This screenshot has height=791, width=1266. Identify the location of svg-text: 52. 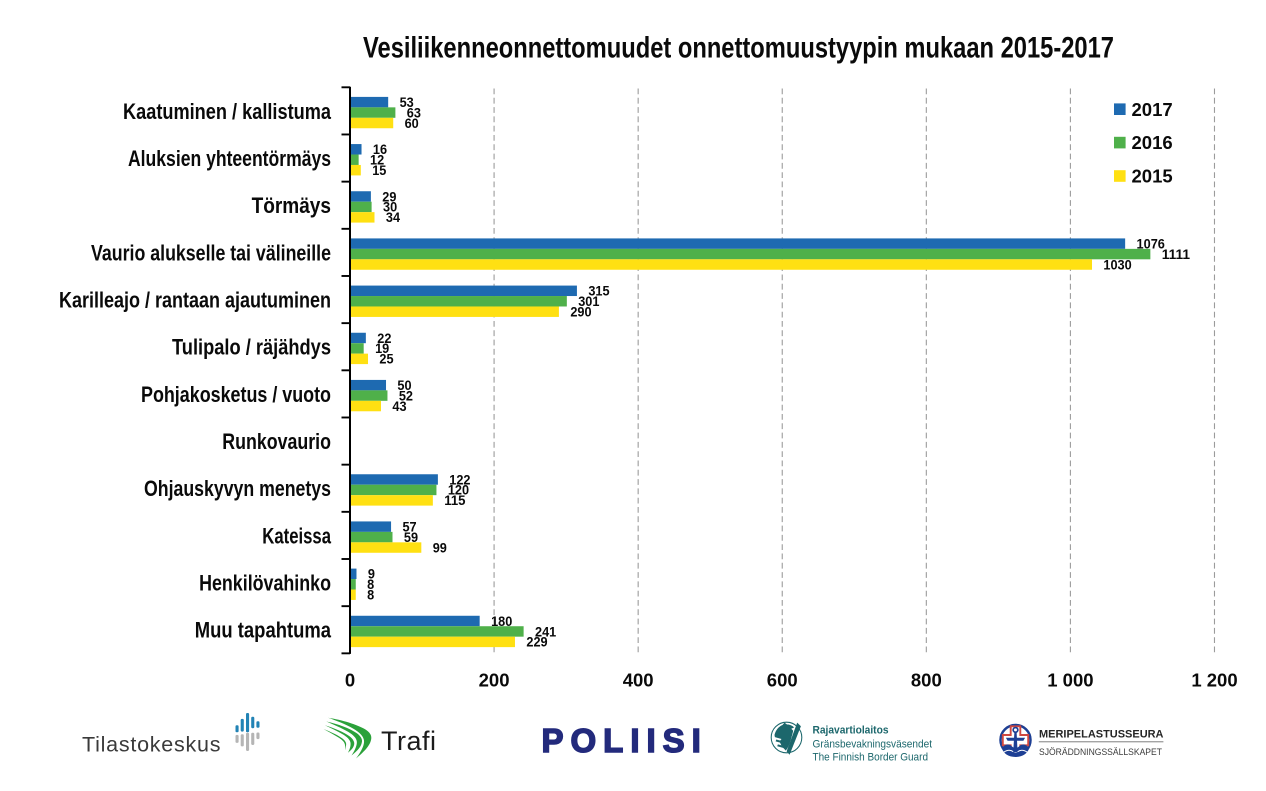
(406, 395).